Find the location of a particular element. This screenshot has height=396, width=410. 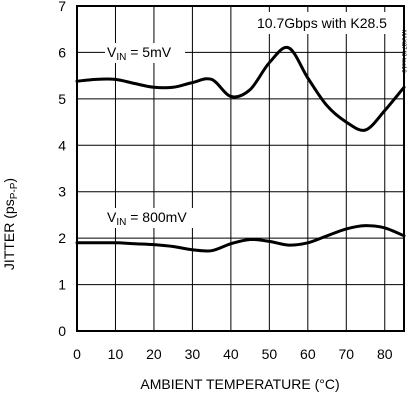

series-label-bg-800mv is located at coordinates (154, 218).